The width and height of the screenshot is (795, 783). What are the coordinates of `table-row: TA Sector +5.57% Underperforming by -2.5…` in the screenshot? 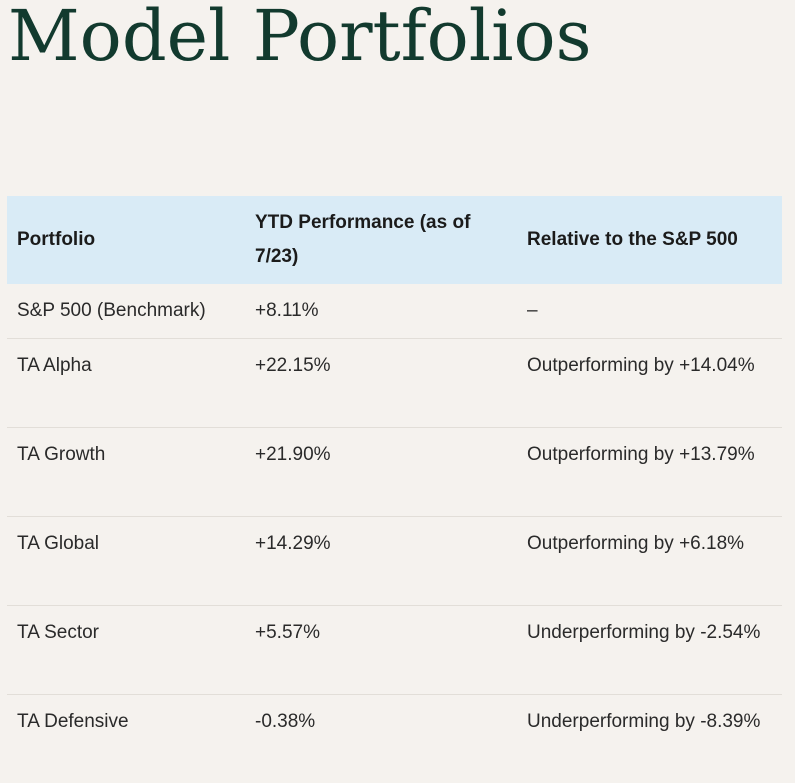 It's located at (394, 649).